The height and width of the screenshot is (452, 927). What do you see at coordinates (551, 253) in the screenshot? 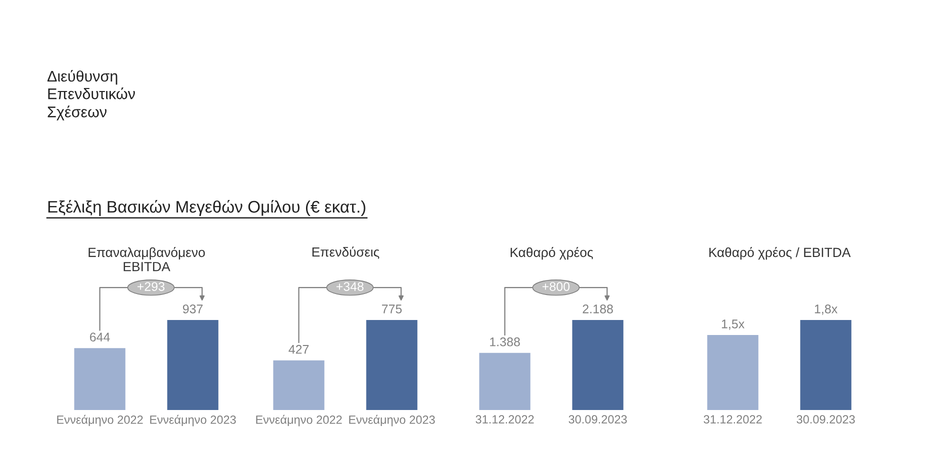
I see `chart-title: Καθαρό χρέος` at bounding box center [551, 253].